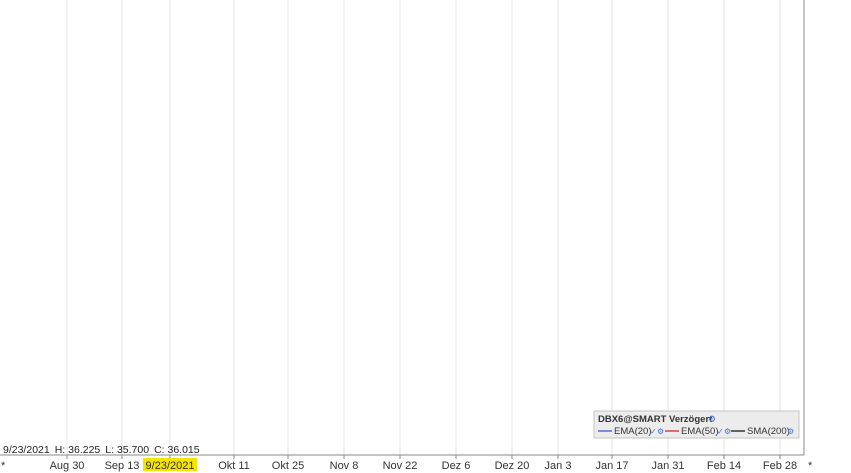 This screenshot has height=473, width=851. What do you see at coordinates (810, 466) in the screenshot?
I see `scroll-right-icon: *` at bounding box center [810, 466].